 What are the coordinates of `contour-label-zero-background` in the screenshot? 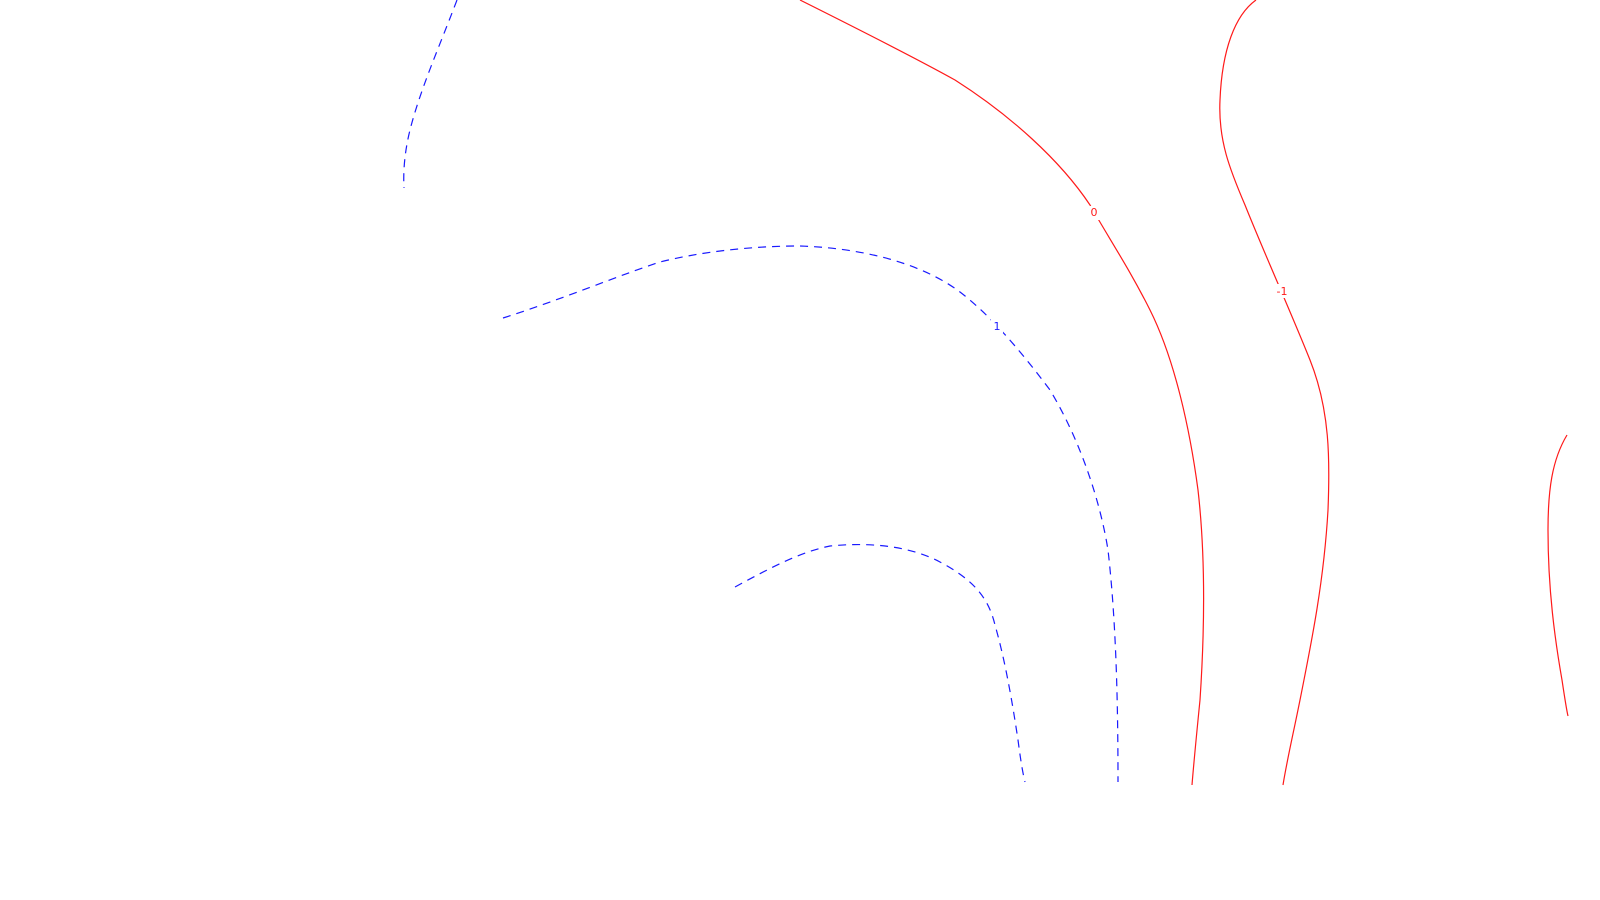 It's located at (1094, 213).